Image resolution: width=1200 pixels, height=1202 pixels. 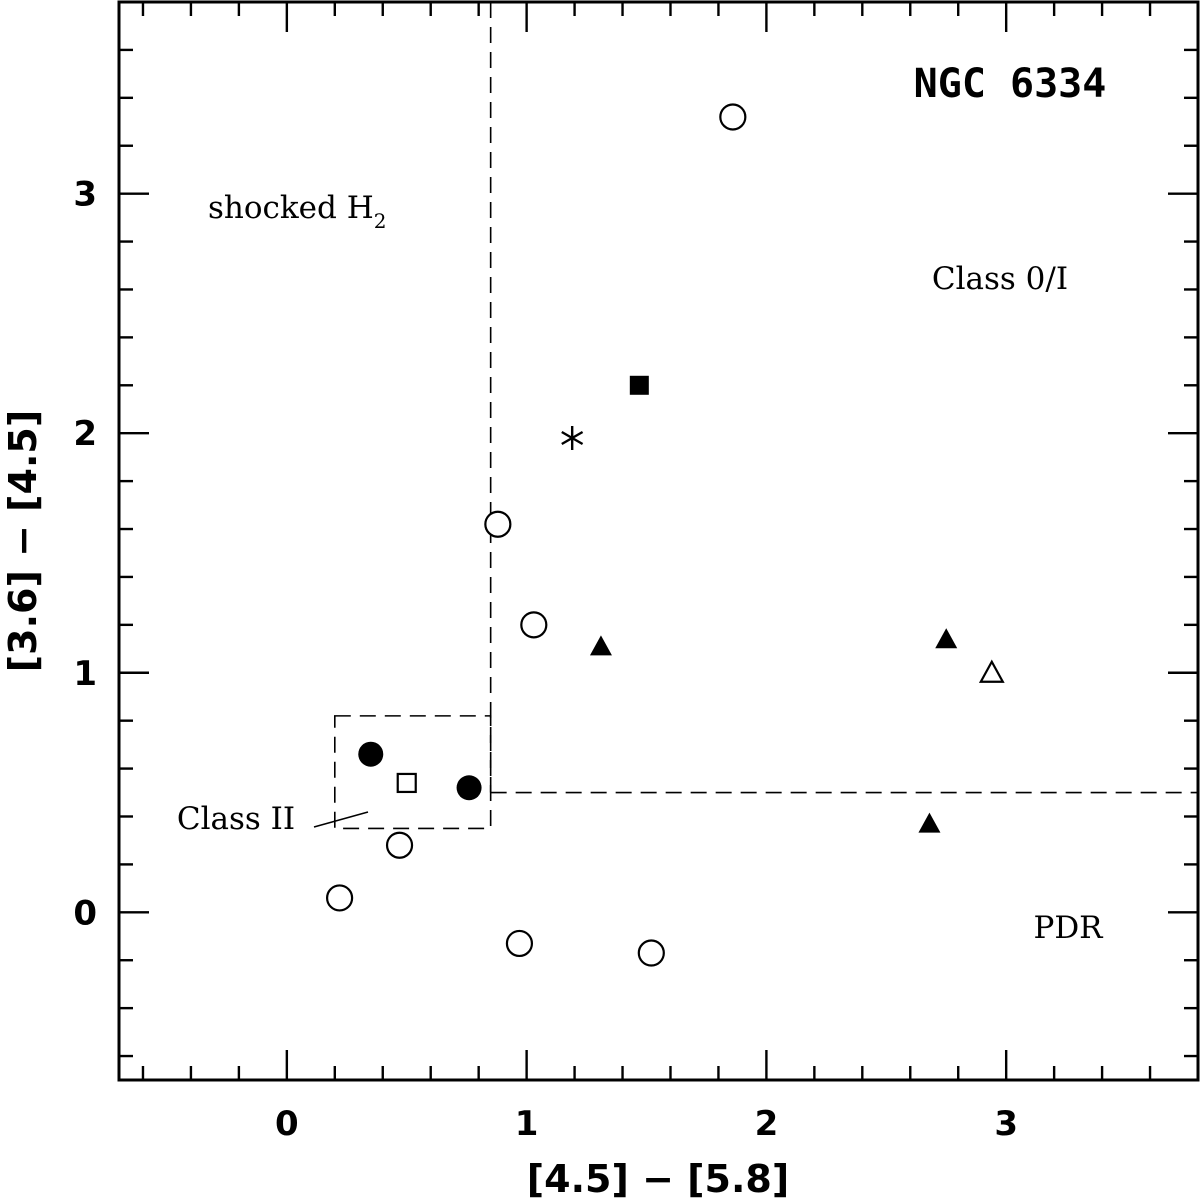 What do you see at coordinates (85, 195) in the screenshot?
I see `y-tick-label: 3` at bounding box center [85, 195].